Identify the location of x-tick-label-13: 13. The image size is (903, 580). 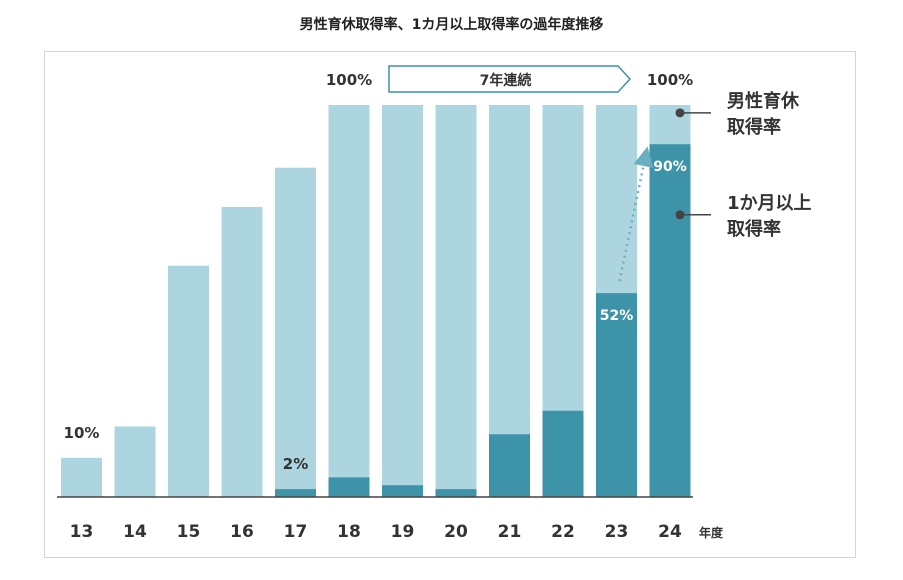
(82, 532).